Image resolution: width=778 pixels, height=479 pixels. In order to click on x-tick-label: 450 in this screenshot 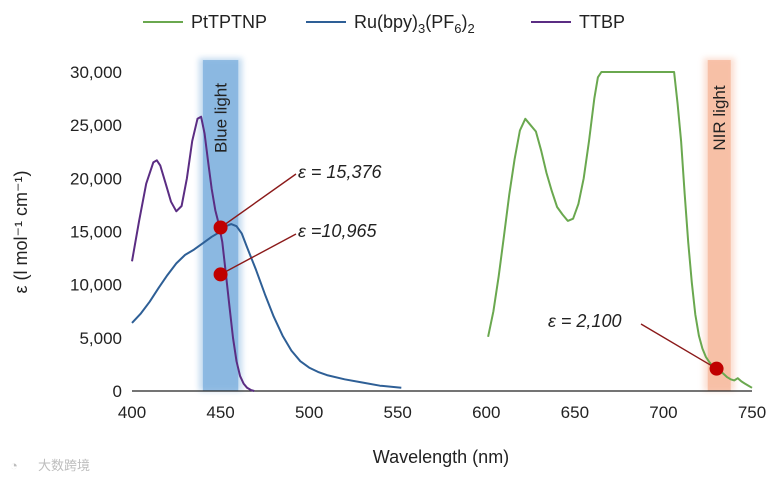, I will do `click(220, 412)`.